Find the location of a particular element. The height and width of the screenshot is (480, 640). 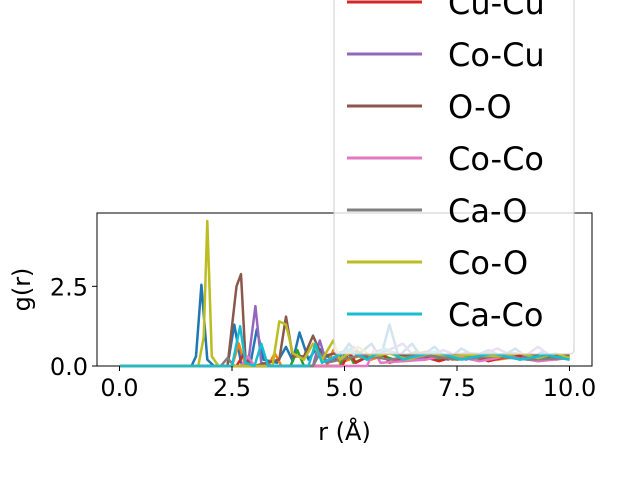

y-axis-label: g(r) is located at coordinates (22, 290).